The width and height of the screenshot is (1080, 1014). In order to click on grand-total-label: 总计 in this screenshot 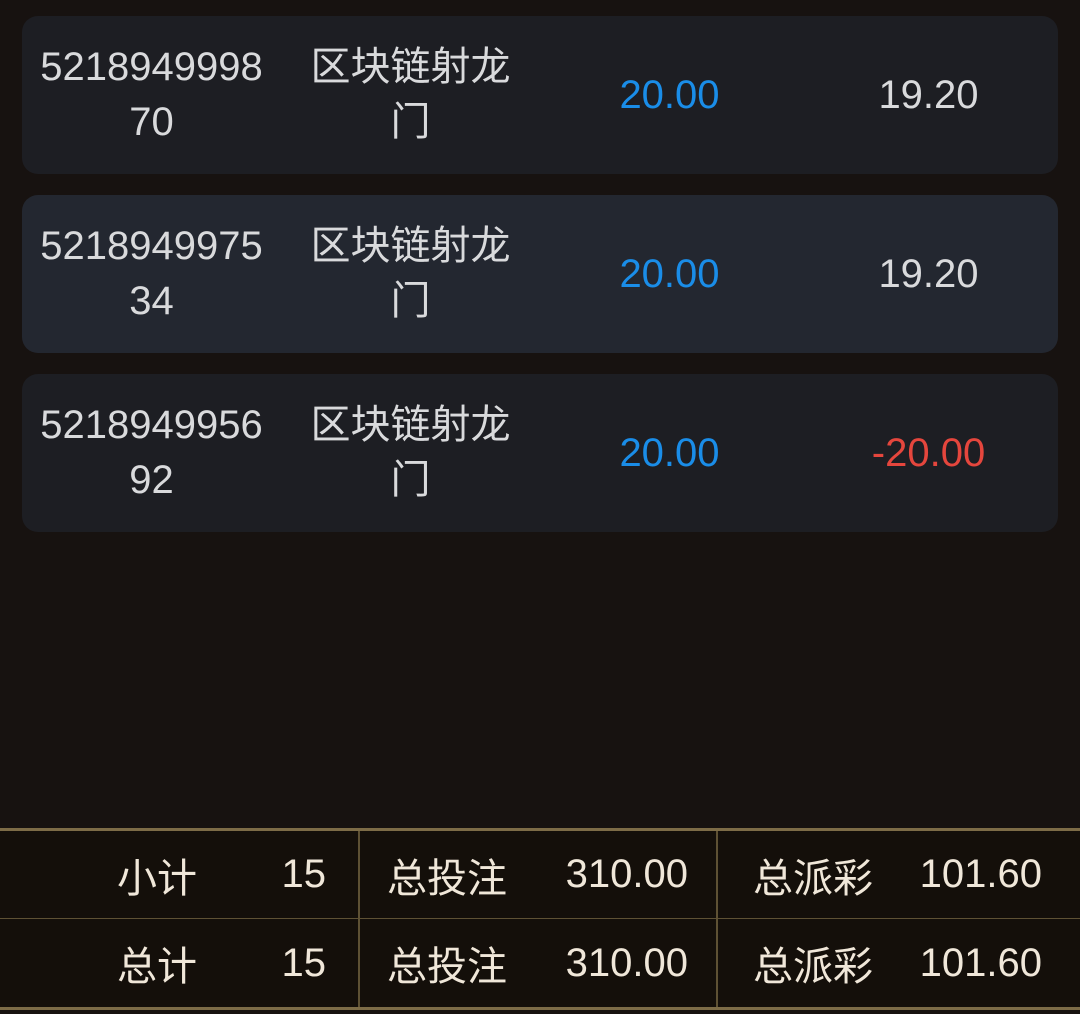, I will do `click(157, 967)`.